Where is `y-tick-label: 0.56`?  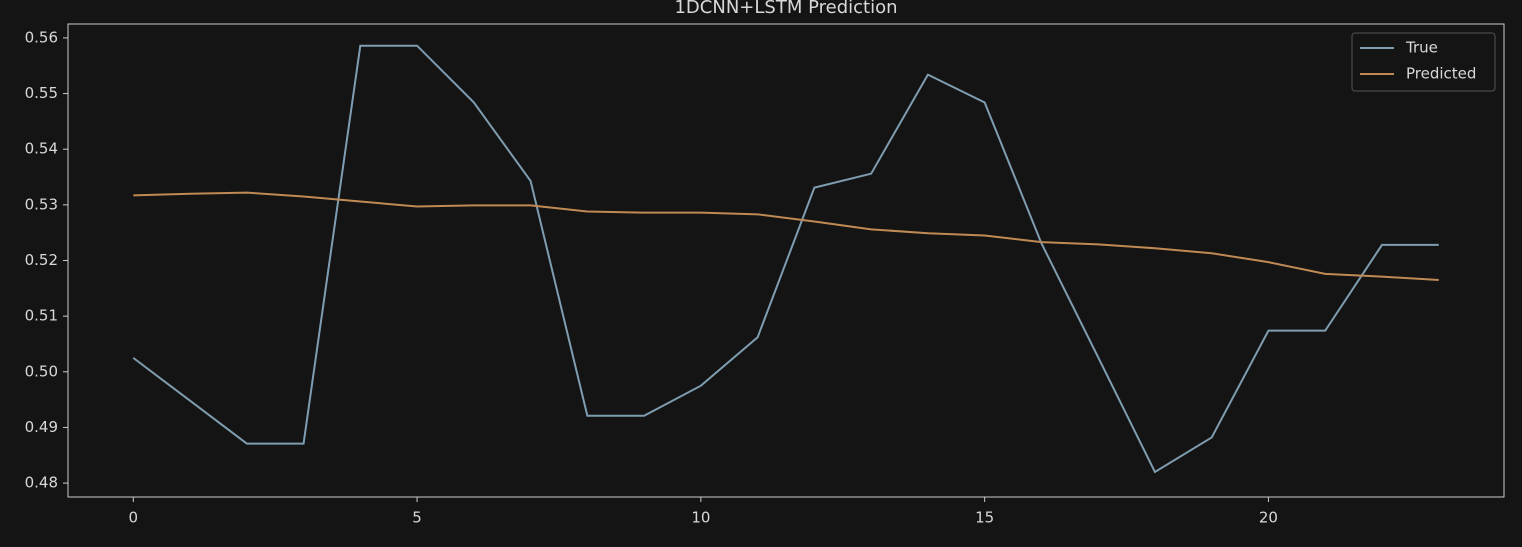
y-tick-label: 0.56 is located at coordinates (41, 37).